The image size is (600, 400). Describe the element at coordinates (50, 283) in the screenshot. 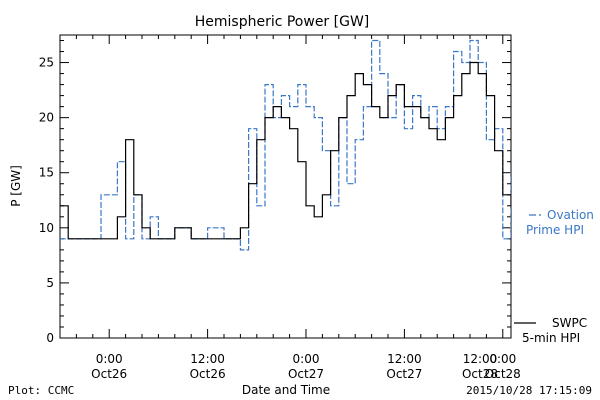

I see `y-tick-label: 5` at that location.